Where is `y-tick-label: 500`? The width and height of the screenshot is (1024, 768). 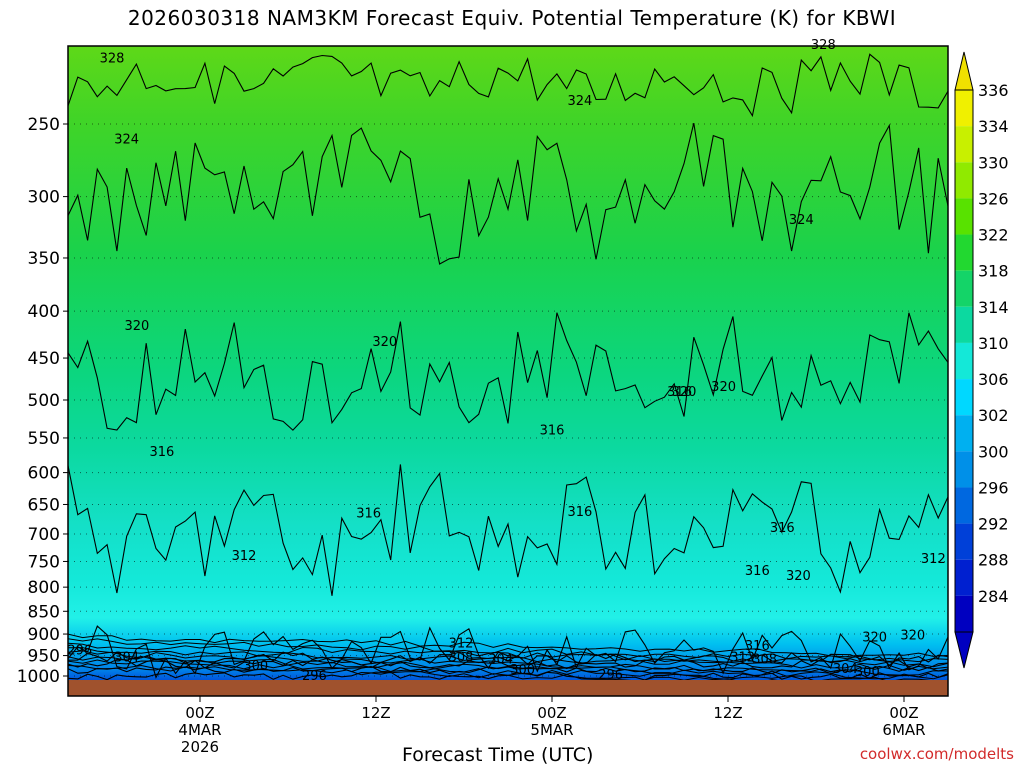
y-tick-label: 500 is located at coordinates (44, 401).